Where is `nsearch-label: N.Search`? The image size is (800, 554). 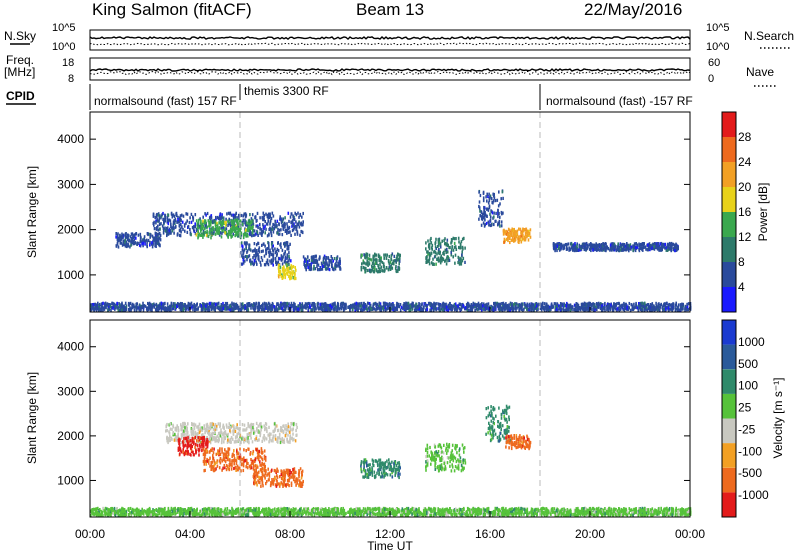
nsearch-label: N.Search is located at coordinates (769, 36).